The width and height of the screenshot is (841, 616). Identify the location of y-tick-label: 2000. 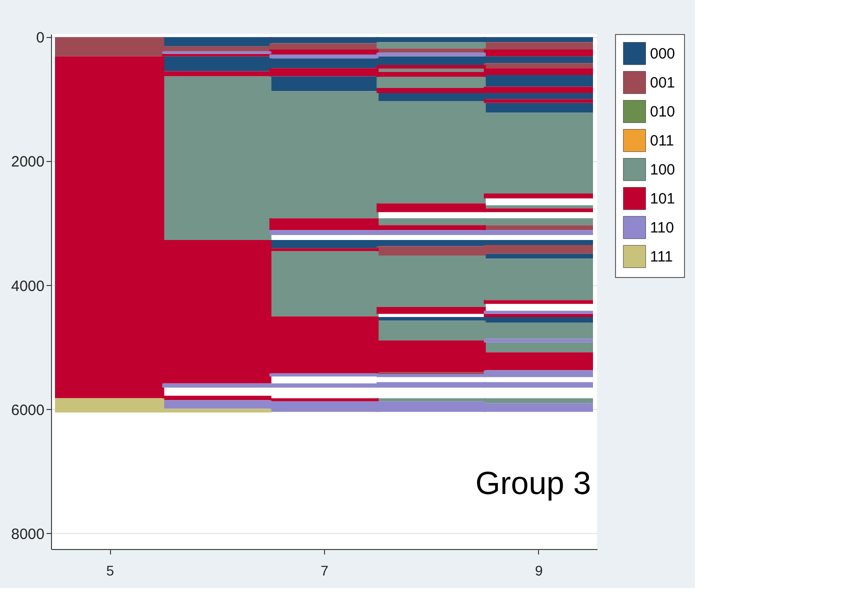
(27, 162).